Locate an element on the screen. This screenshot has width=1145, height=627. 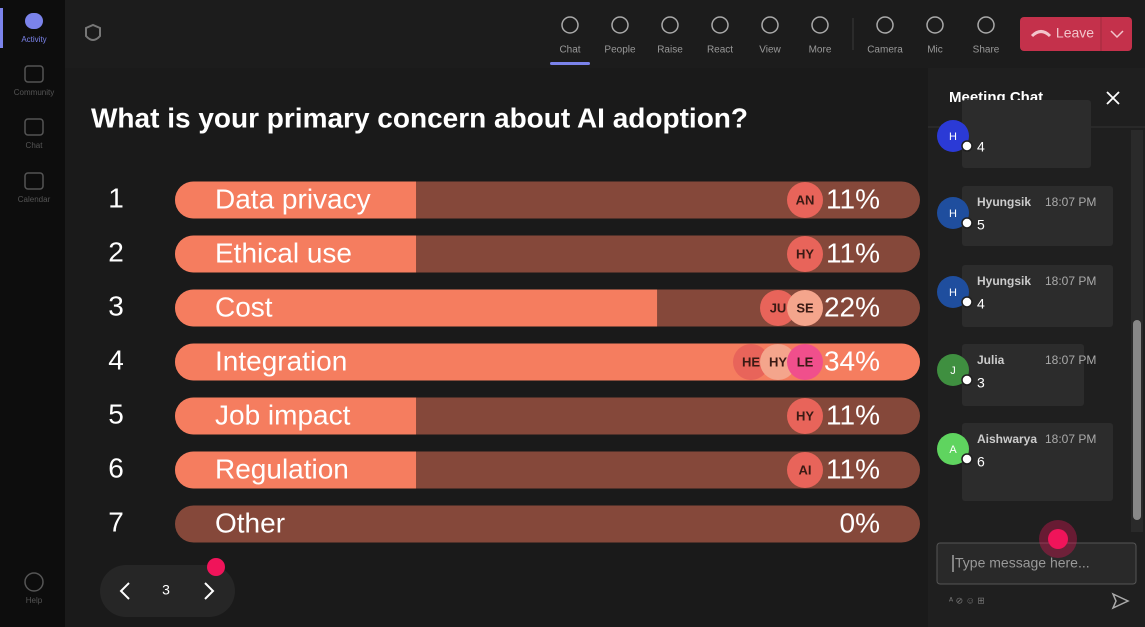
sidebar is located at coordinates (32, 313).